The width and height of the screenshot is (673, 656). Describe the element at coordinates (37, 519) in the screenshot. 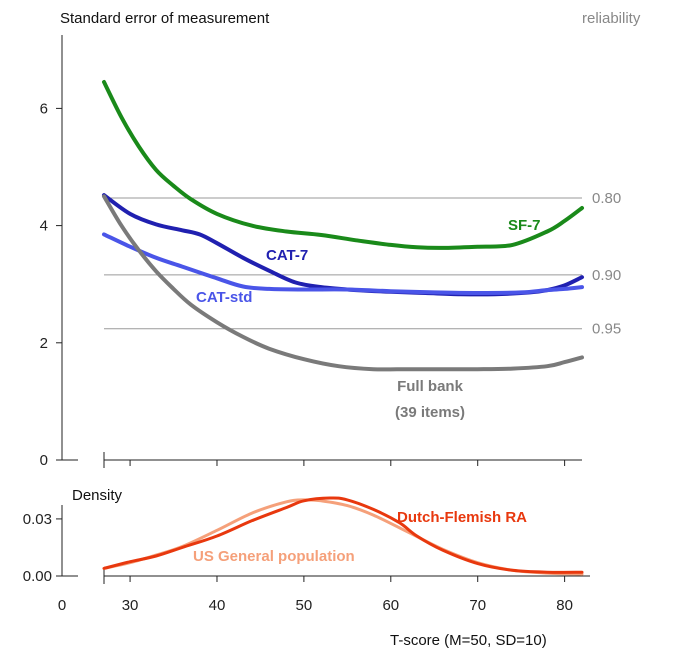

I see `density-y-tick-label: 0.03` at that location.